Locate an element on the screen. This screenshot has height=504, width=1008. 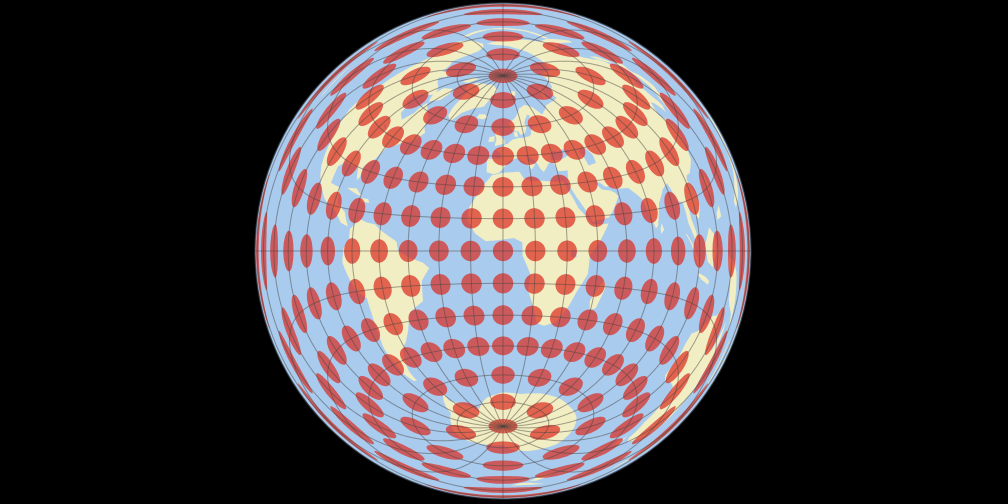
land-ireland is located at coordinates (491, 139).